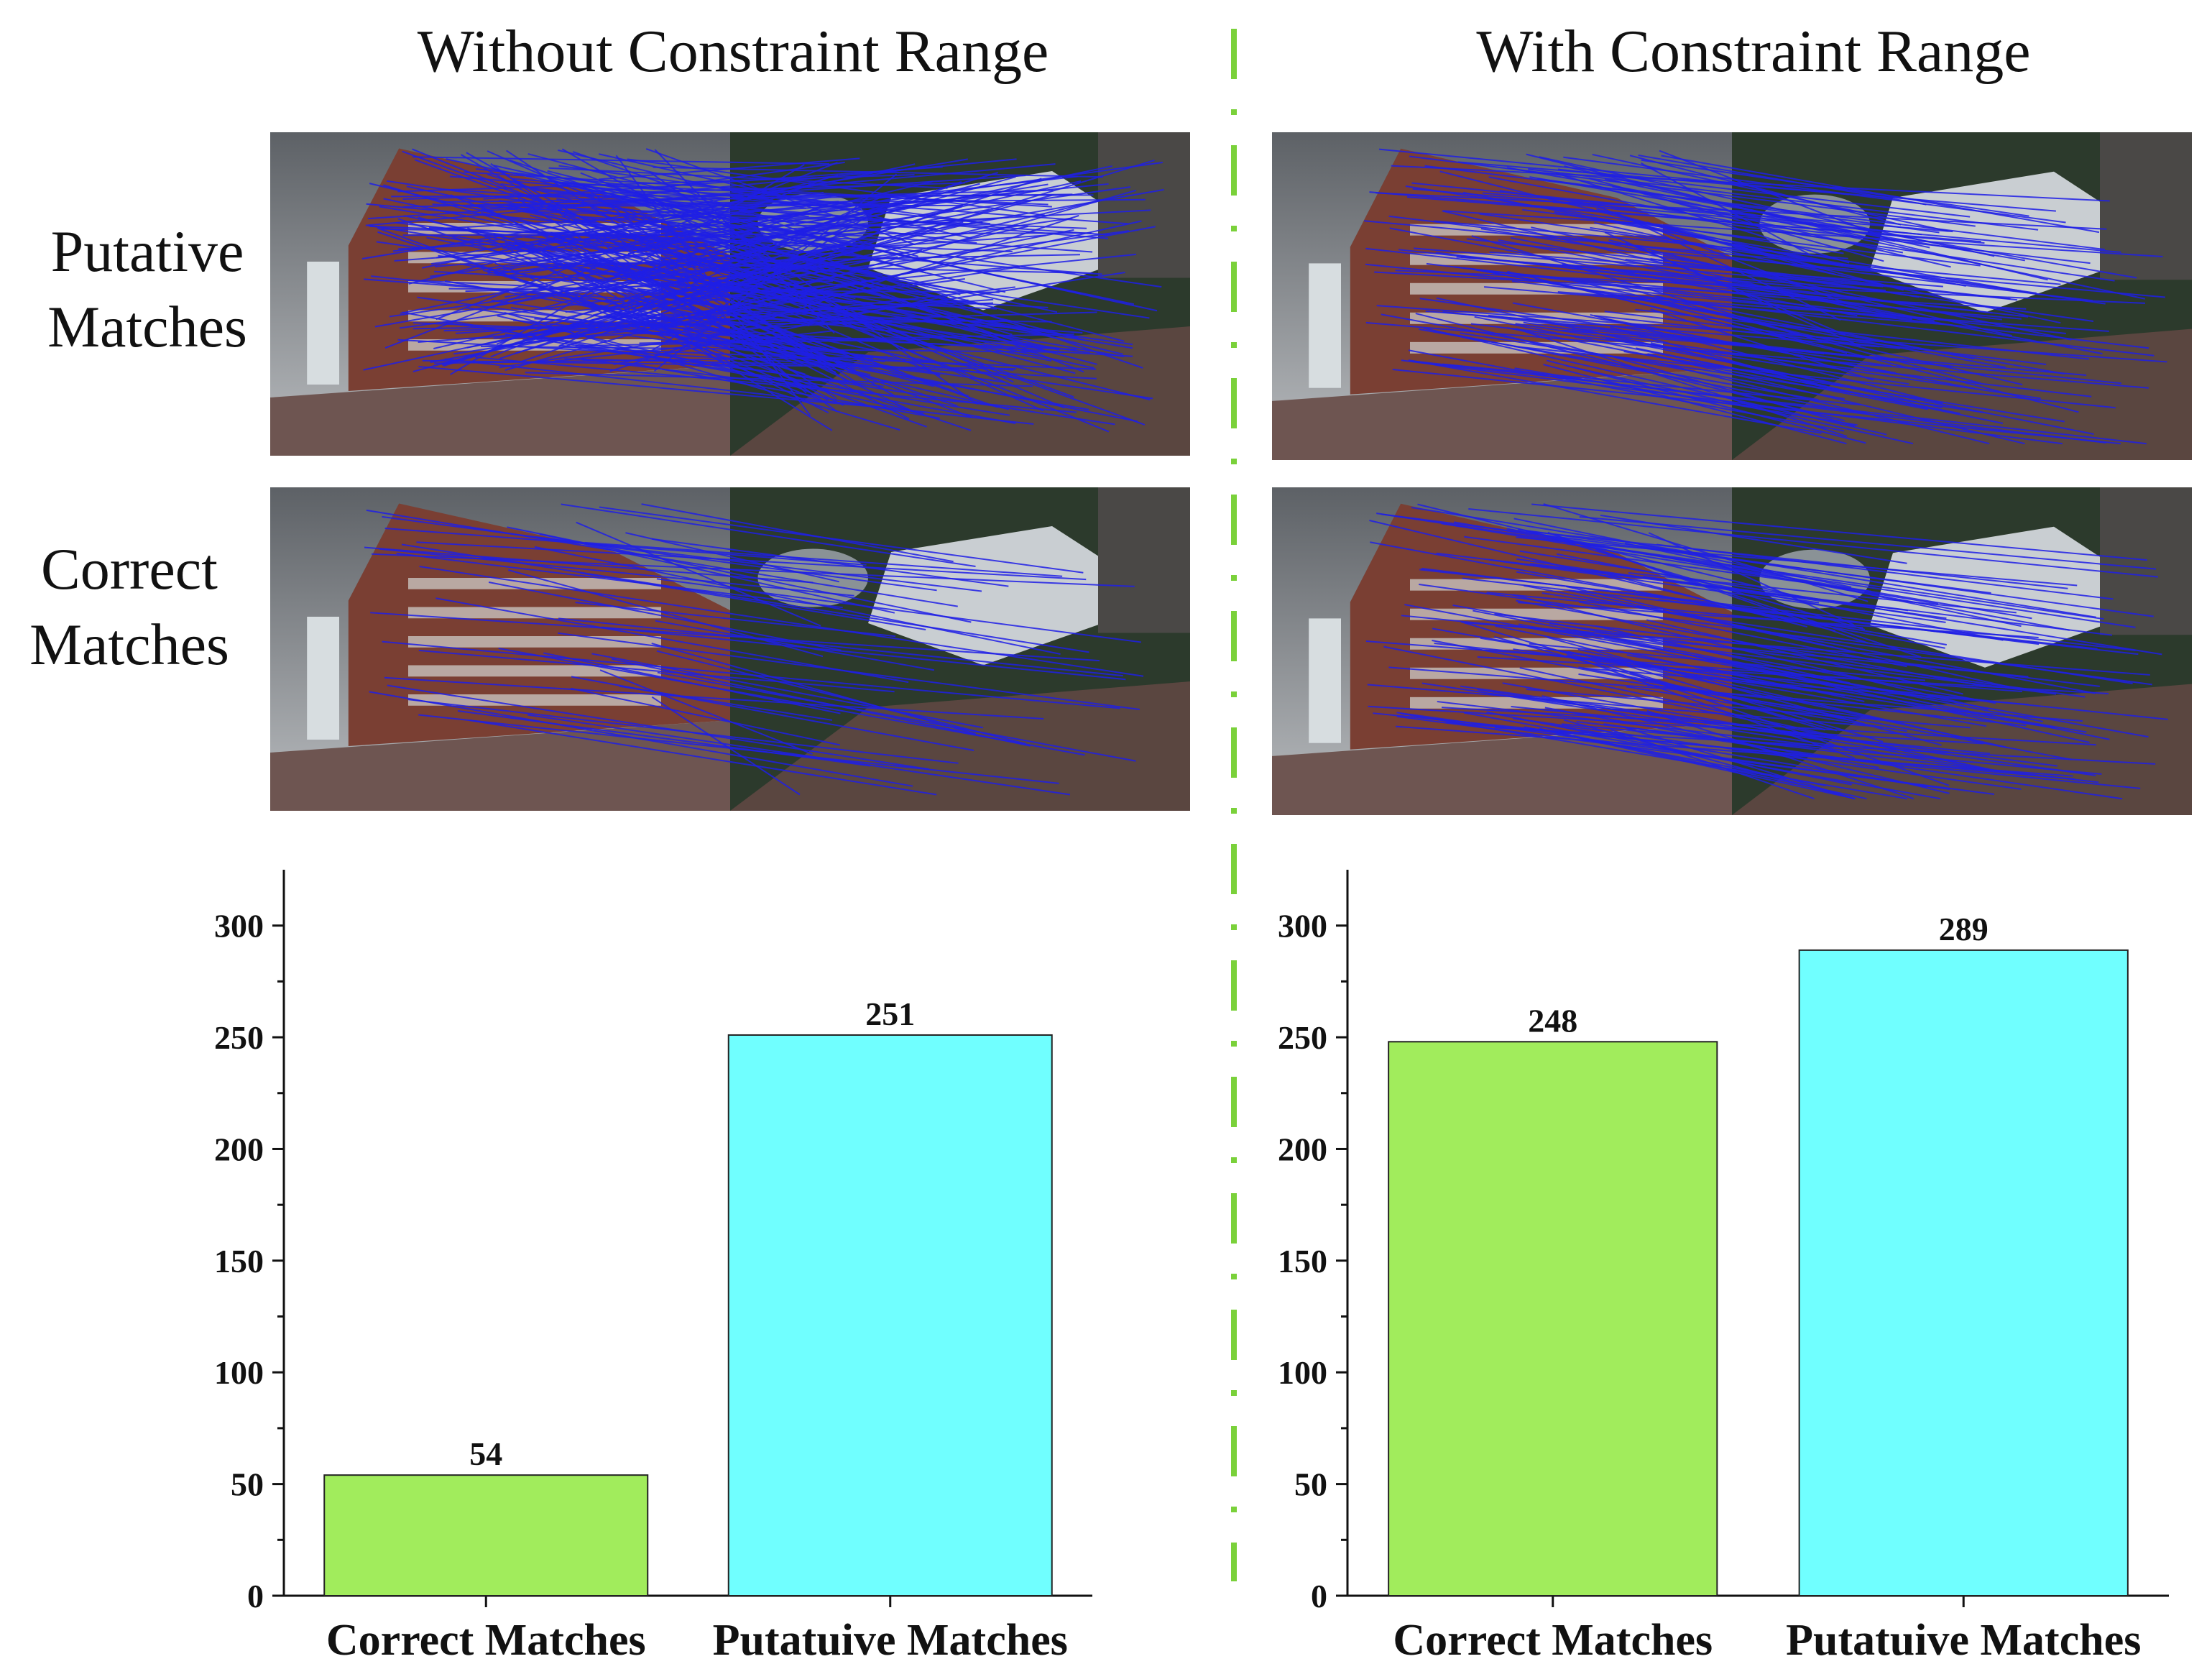 The image size is (2212, 1664). Describe the element at coordinates (1964, 929) in the screenshot. I see `bar-data-label: 289` at that location.